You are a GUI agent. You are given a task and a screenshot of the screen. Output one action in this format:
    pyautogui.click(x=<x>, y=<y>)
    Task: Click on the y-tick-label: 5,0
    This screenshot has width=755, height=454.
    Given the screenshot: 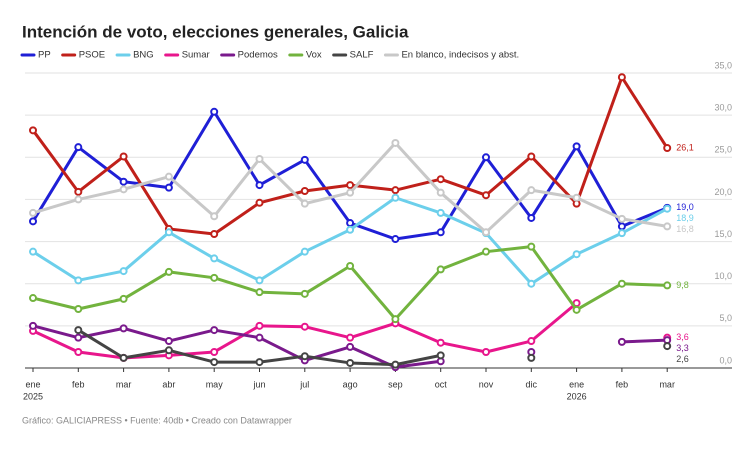 What is the action you would take?
    pyautogui.click(x=725, y=318)
    